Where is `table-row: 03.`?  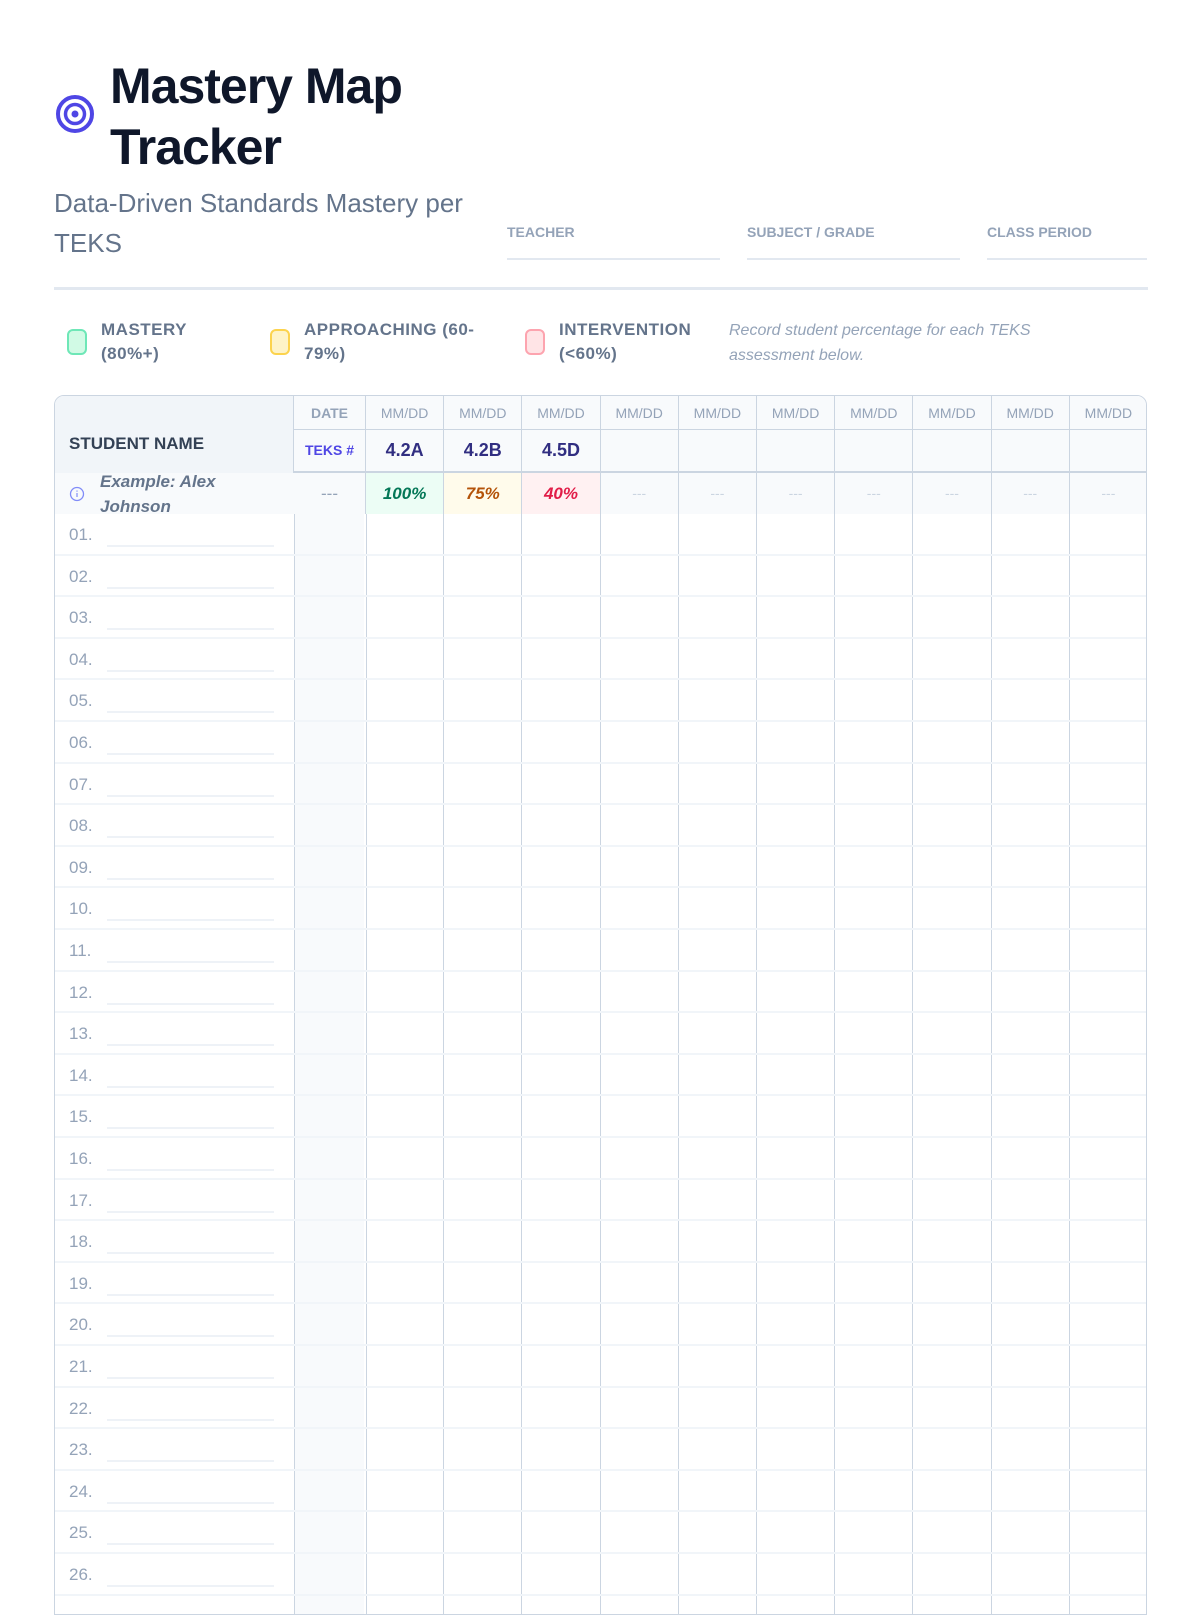
table-row: 03. is located at coordinates (600, 618).